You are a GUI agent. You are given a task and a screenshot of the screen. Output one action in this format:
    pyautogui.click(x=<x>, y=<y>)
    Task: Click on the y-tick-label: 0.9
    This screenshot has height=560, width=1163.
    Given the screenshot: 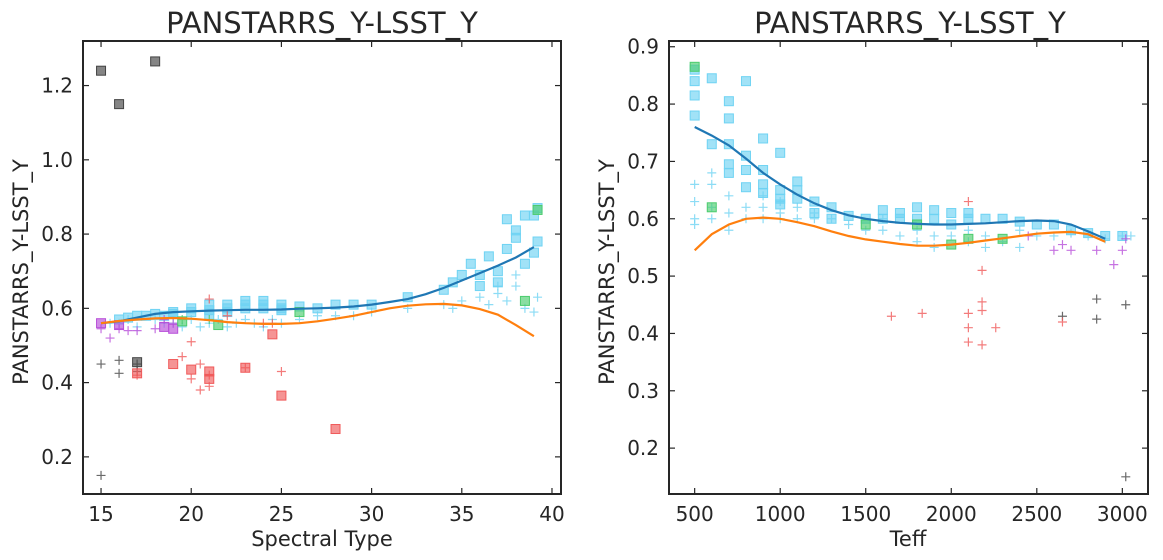 What is the action you would take?
    pyautogui.click(x=643, y=47)
    